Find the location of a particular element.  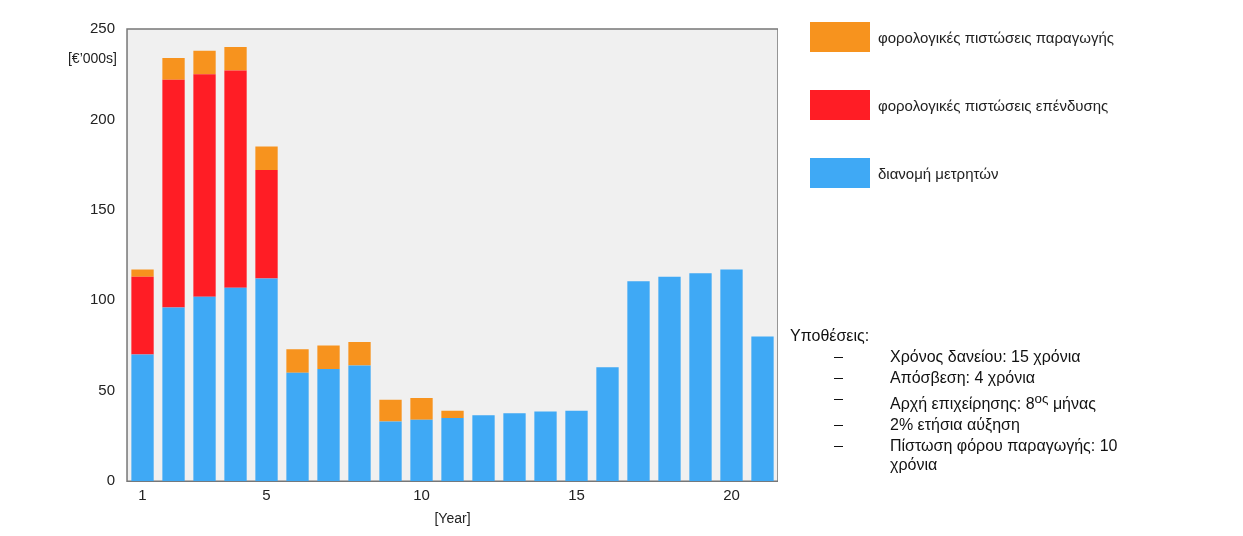

text: Απόσβεση: 4 χρόνια is located at coordinates (963, 377).